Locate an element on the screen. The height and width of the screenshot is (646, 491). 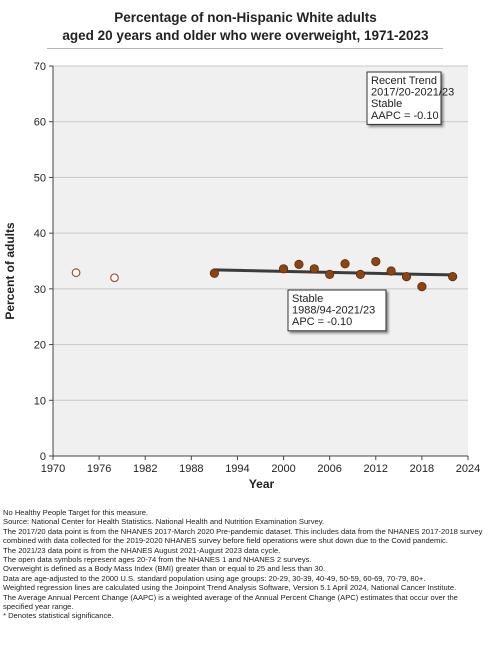
annotation-line: 2017/20-2021/23 is located at coordinates (412, 93).